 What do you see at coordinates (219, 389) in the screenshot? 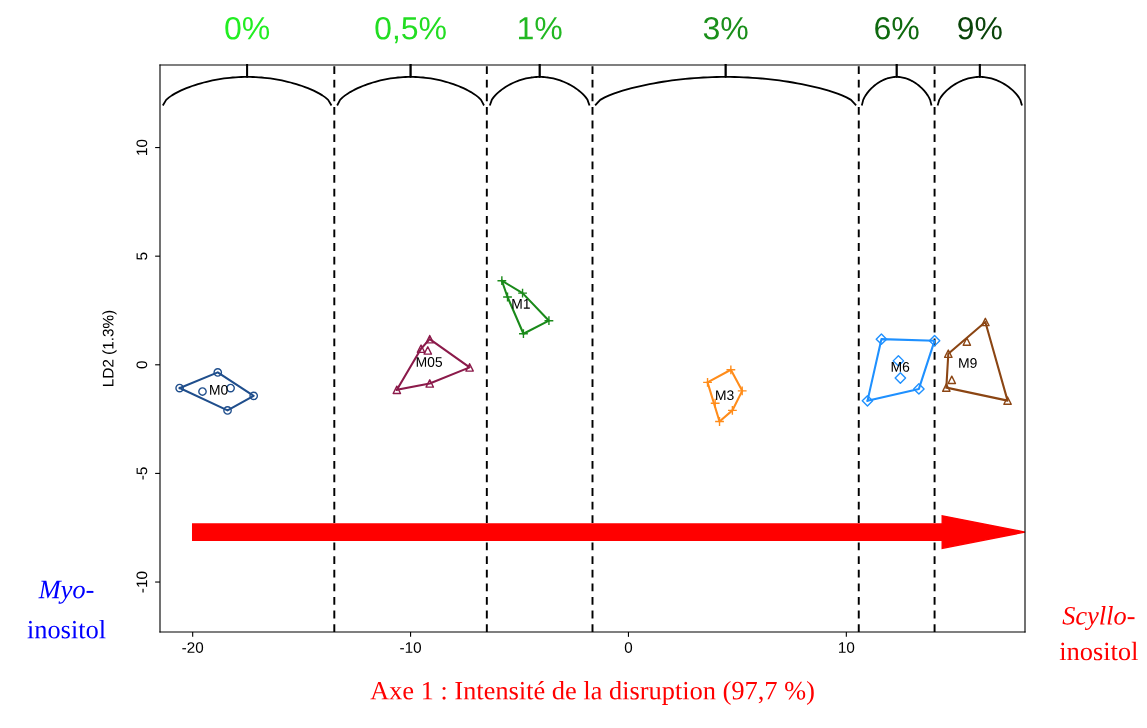
I see `series-label: M0` at bounding box center [219, 389].